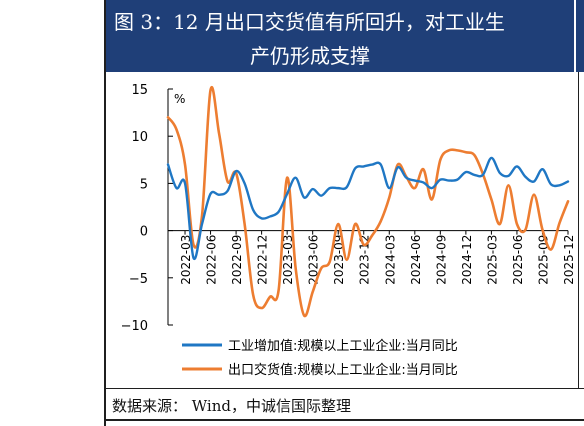 The width and height of the screenshot is (584, 426). What do you see at coordinates (139, 90) in the screenshot?
I see `y-tick-label: 15` at bounding box center [139, 90].